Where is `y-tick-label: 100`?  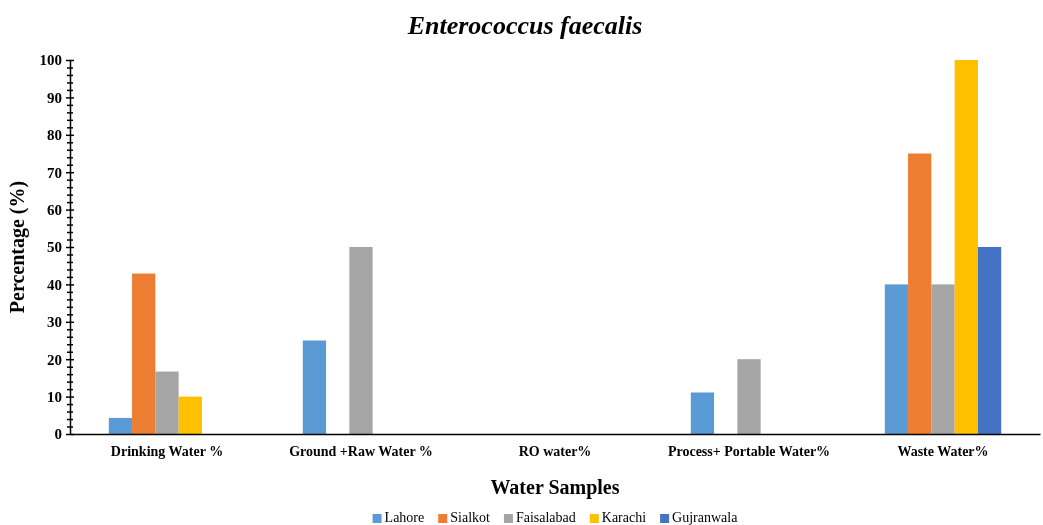
y-tick-label: 100 is located at coordinates (50, 60).